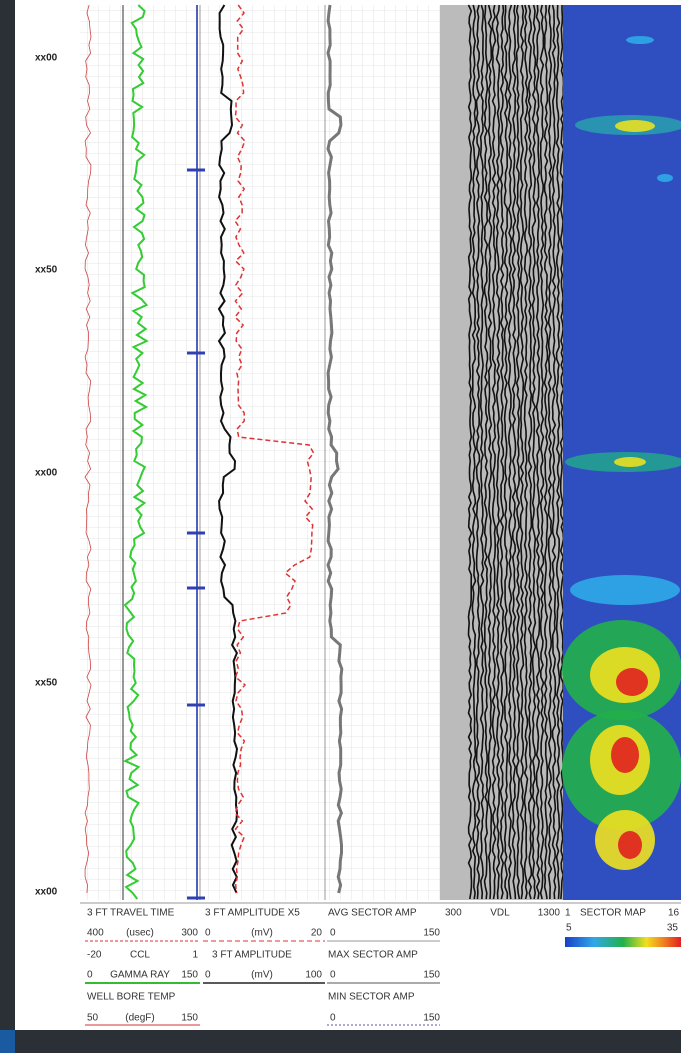 Image resolution: width=681 pixels, height=1053 pixels. Describe the element at coordinates (189, 933) in the screenshot. I see `header-max: 300` at that location.